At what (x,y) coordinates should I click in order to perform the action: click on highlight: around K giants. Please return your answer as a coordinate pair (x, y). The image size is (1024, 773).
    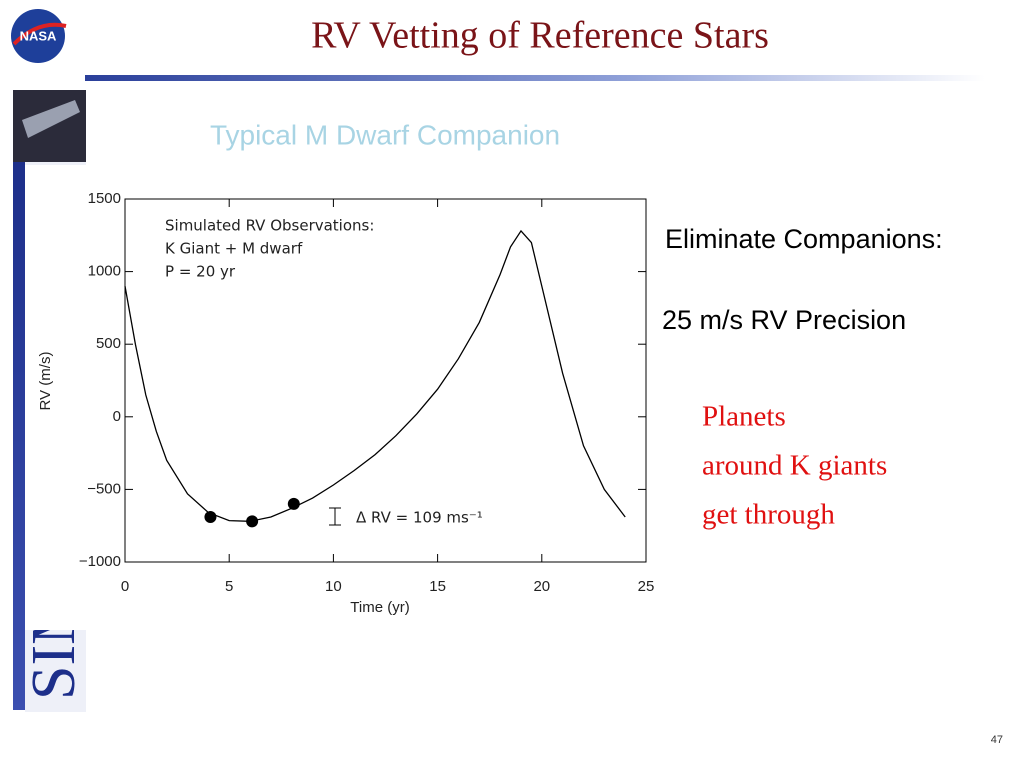
    Looking at the image, I should click on (794, 466).